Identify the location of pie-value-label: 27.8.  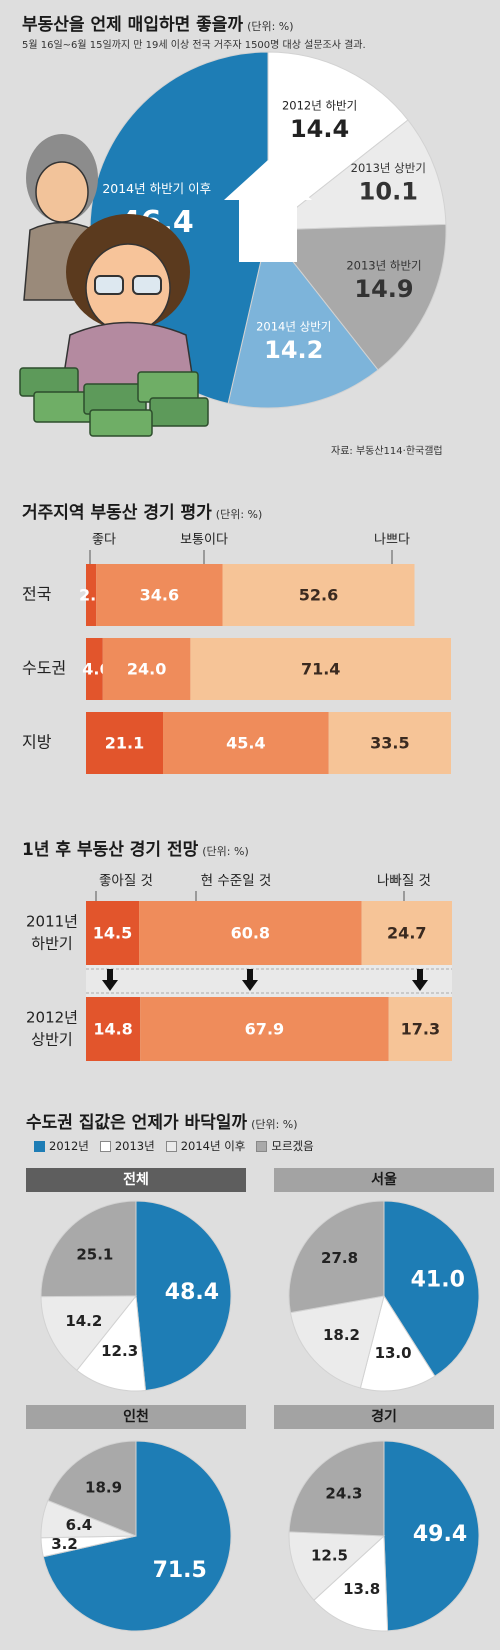
(339, 1258).